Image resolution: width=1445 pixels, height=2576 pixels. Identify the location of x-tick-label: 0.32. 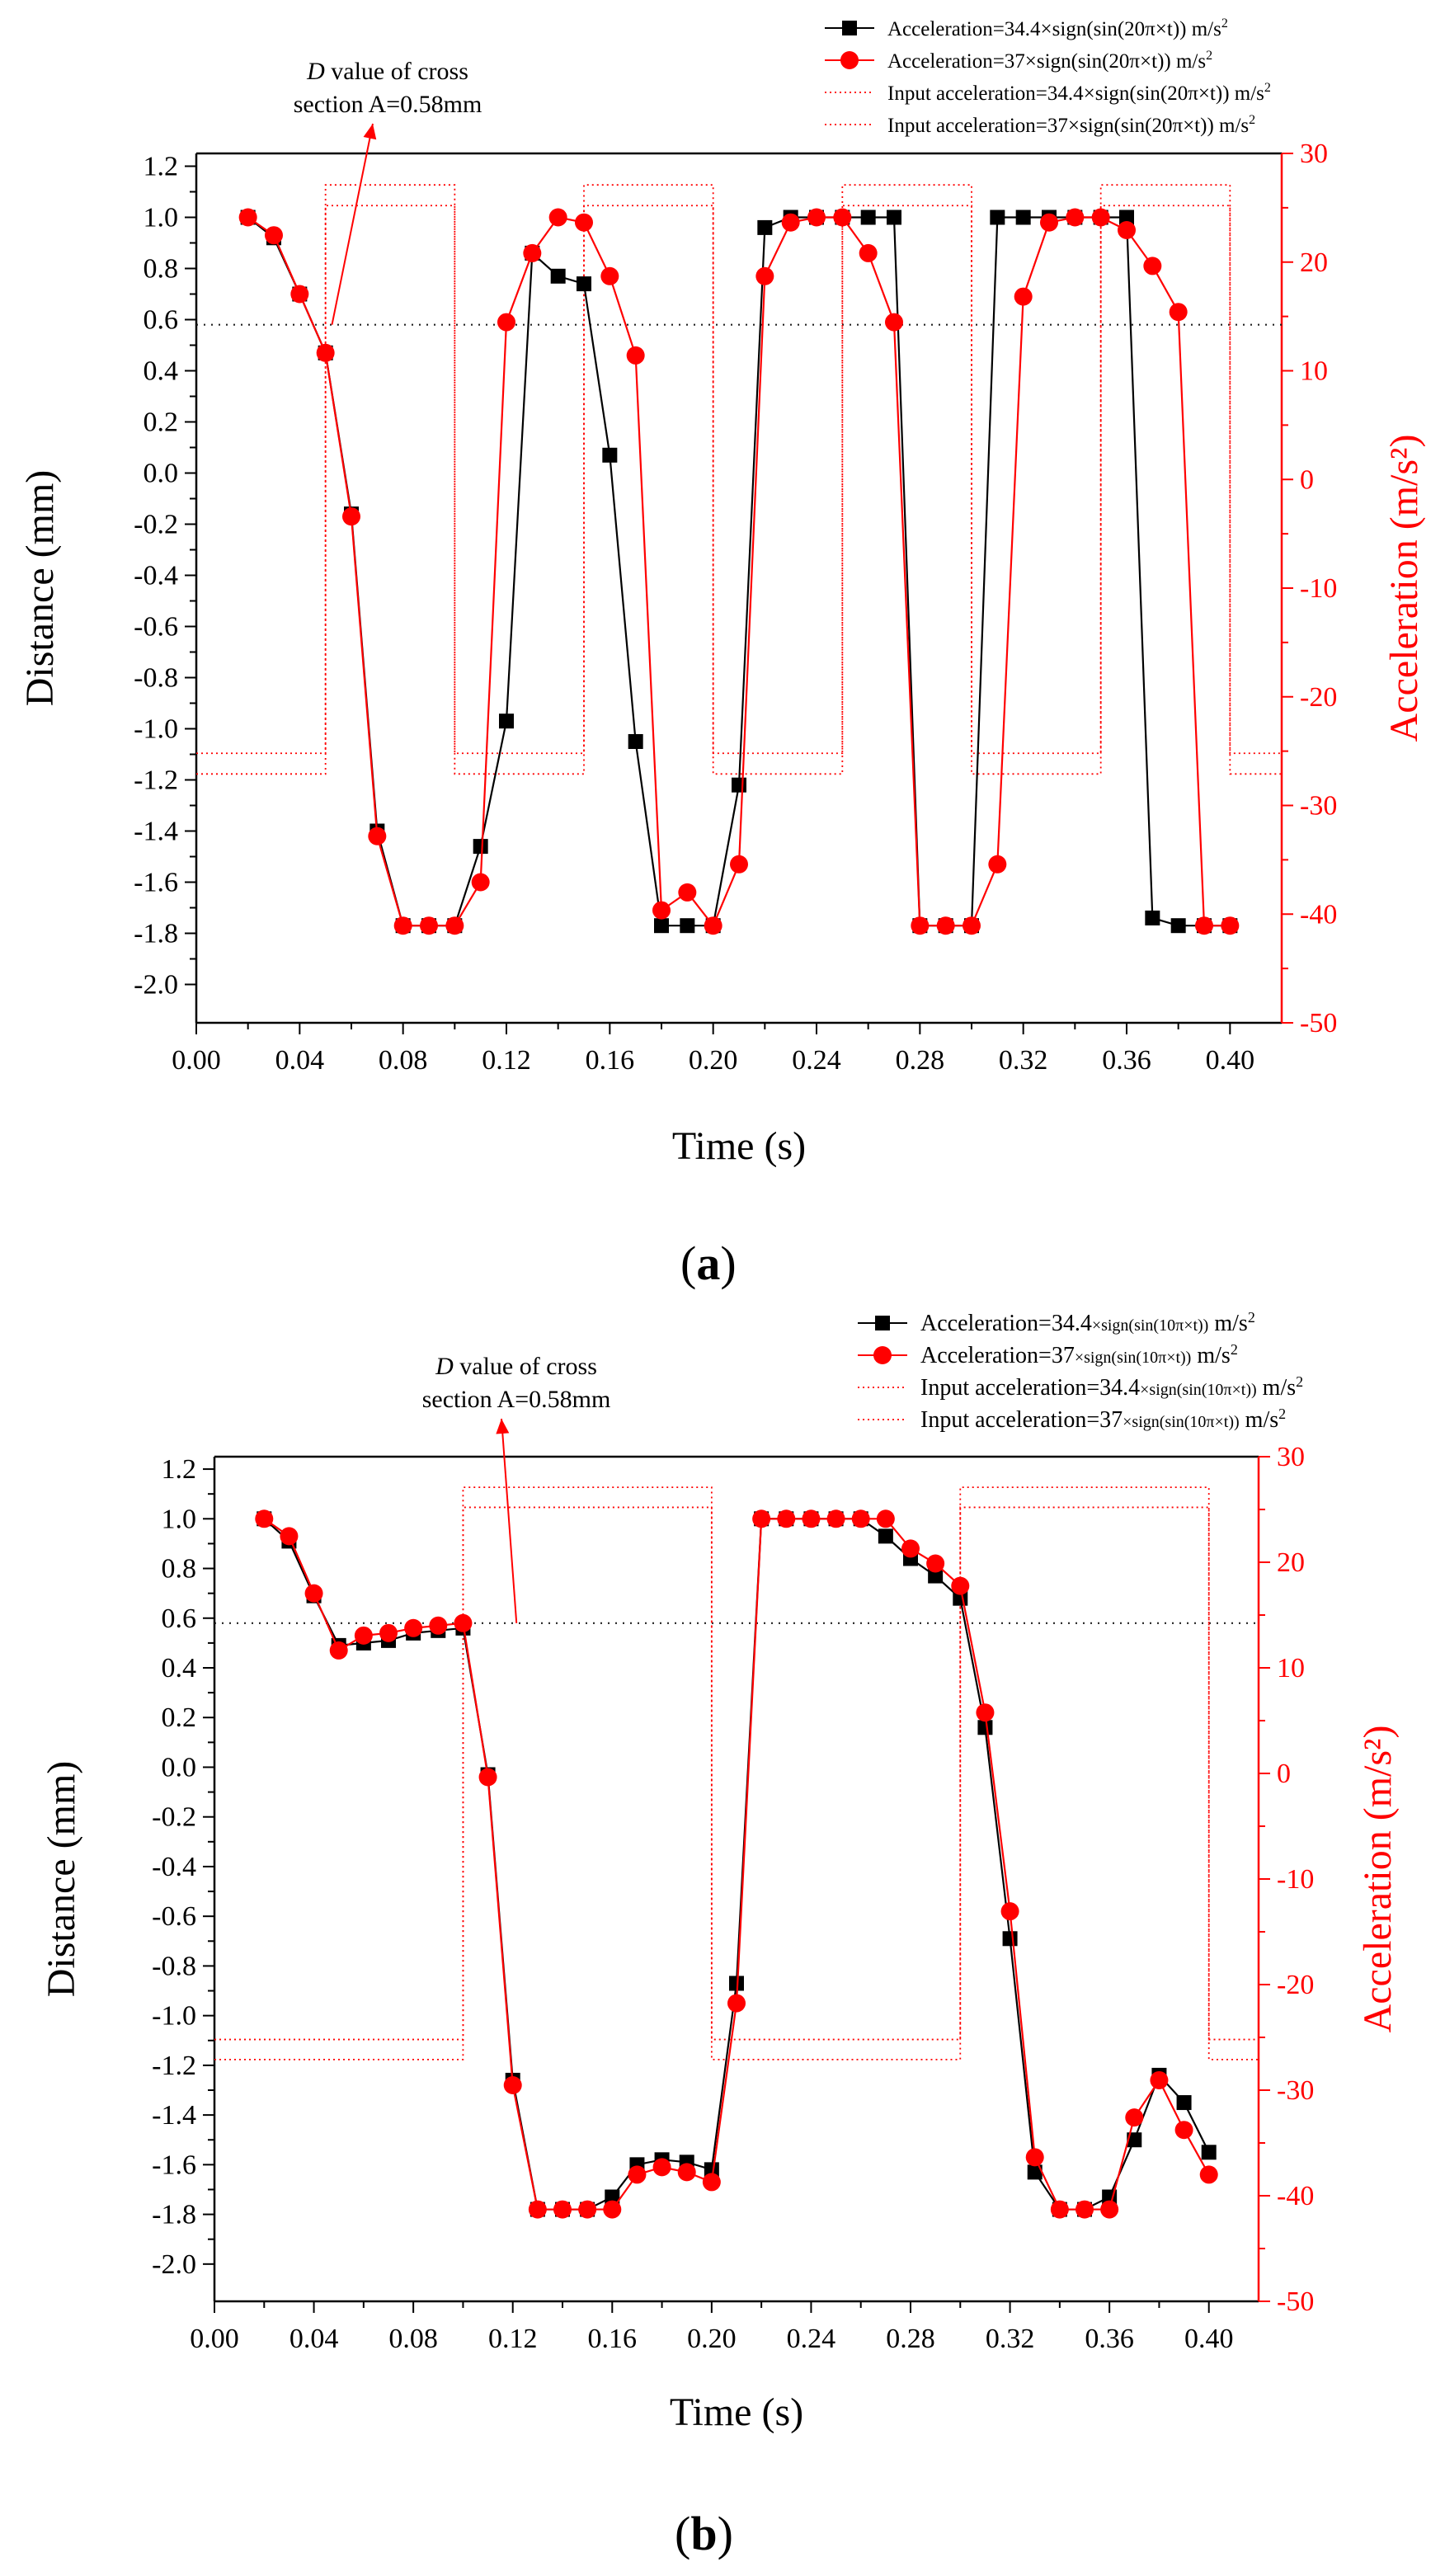
(1023, 1060).